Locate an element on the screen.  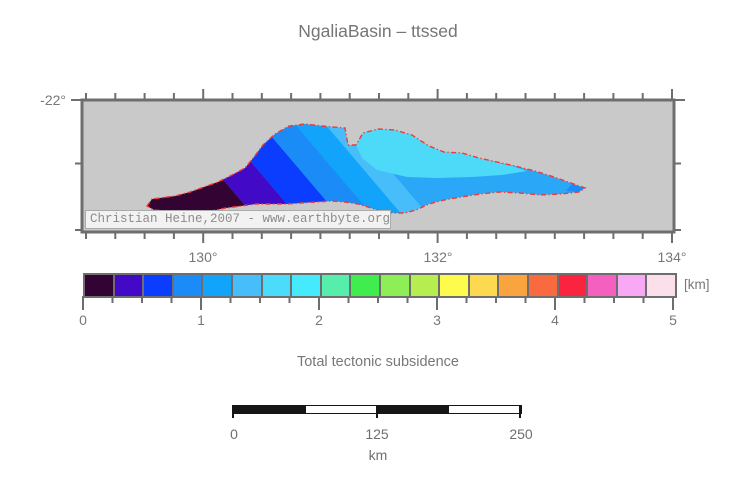
scale-bar-label-250: 250 is located at coordinates (521, 434).